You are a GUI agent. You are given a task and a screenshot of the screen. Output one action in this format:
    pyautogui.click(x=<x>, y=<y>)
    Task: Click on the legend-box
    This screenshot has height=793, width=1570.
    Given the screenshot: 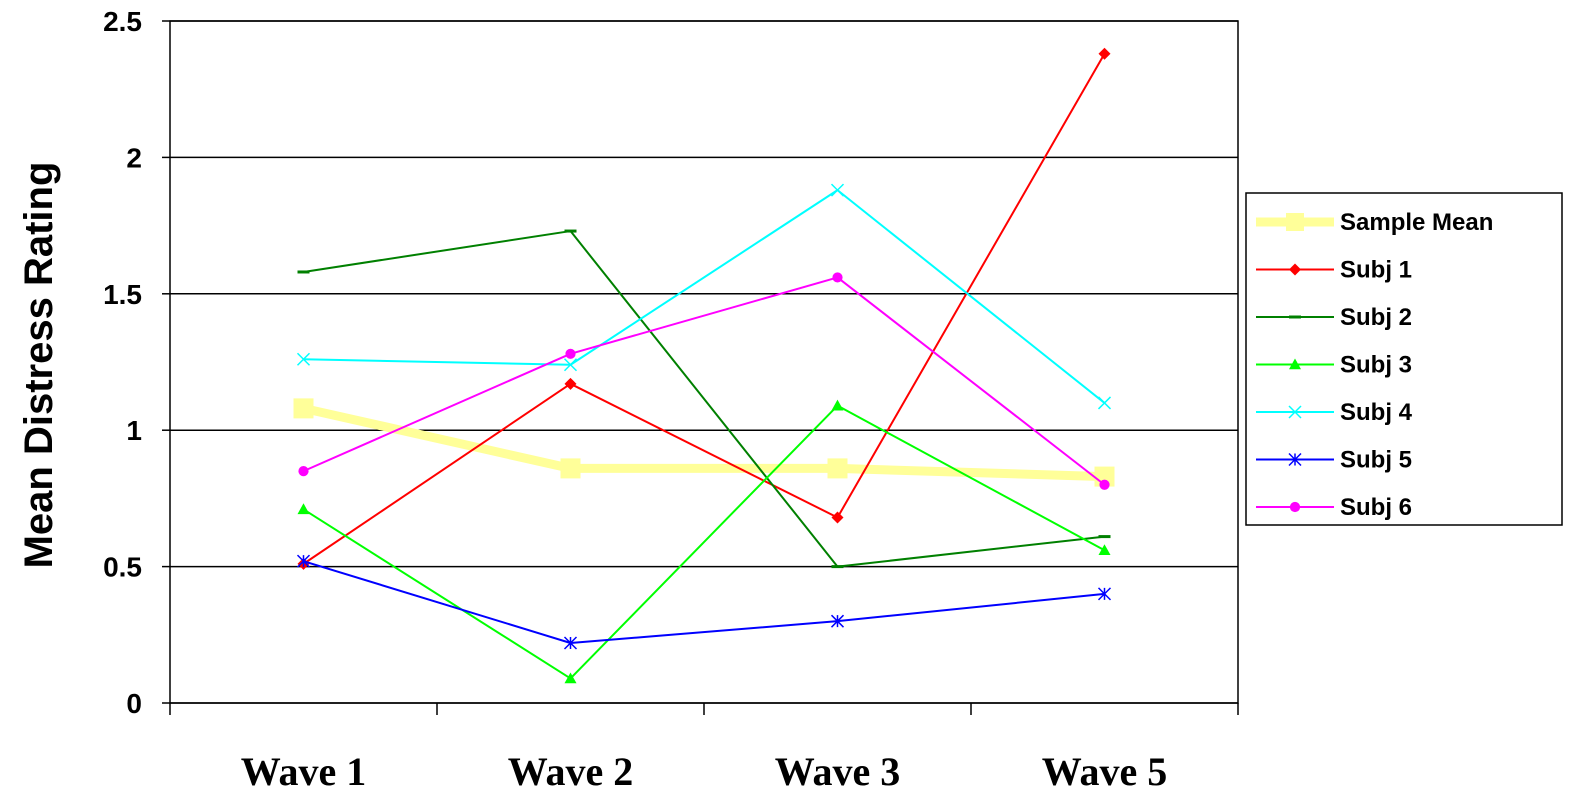 What is the action you would take?
    pyautogui.click(x=1404, y=359)
    